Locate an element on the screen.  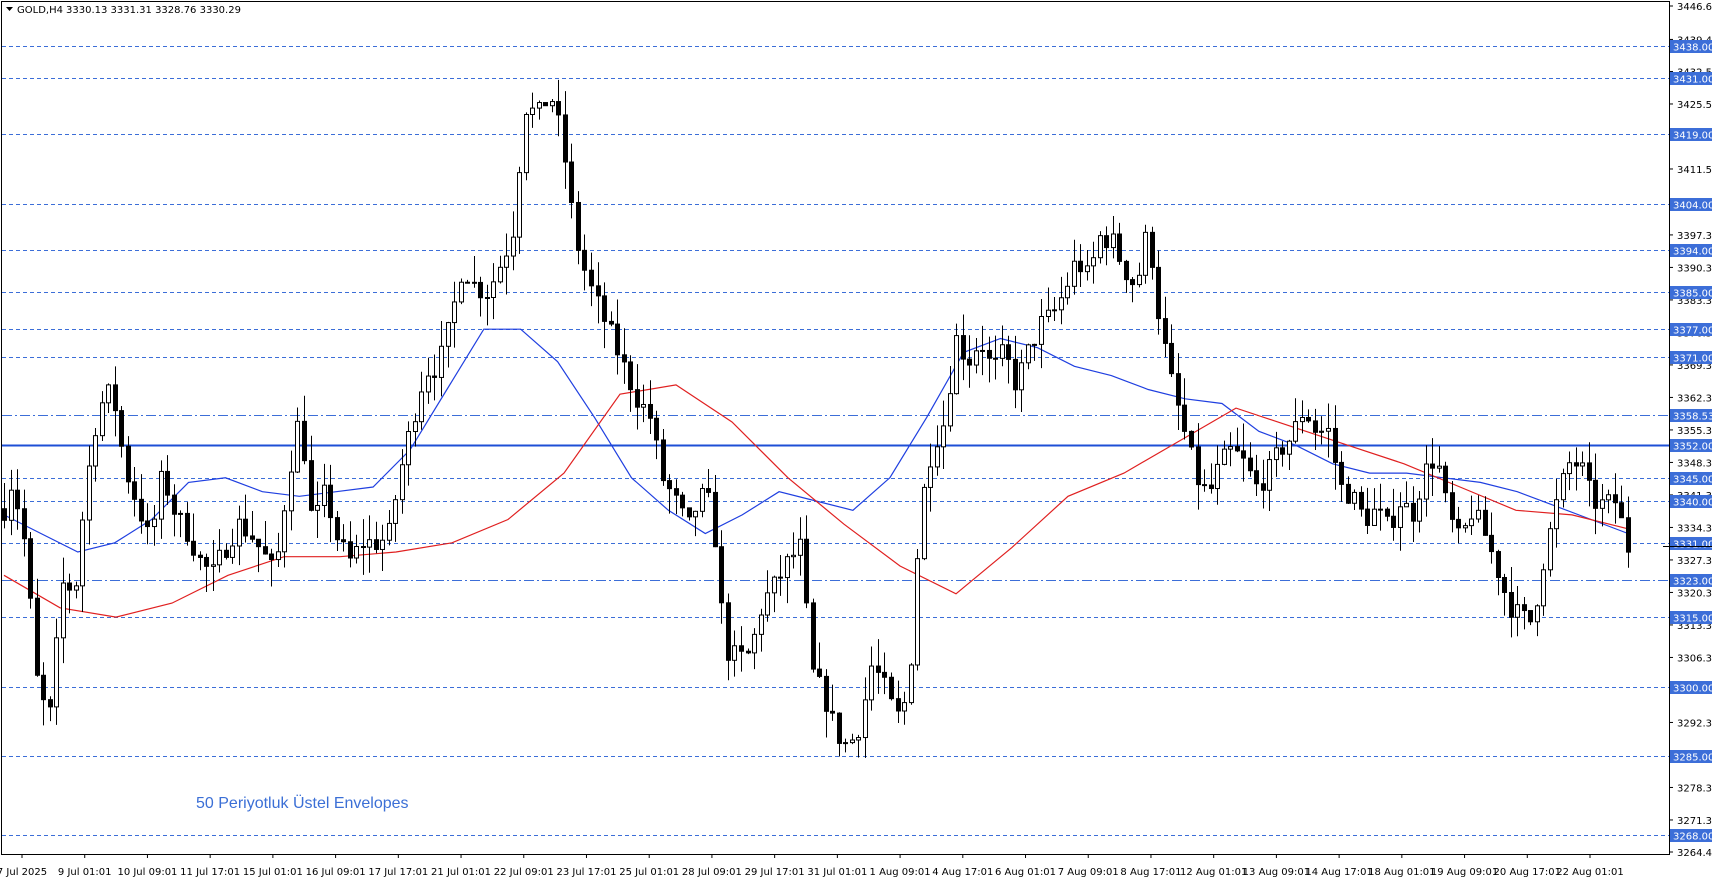
price-tick-label: 3271.30 is located at coordinates (1694, 821).